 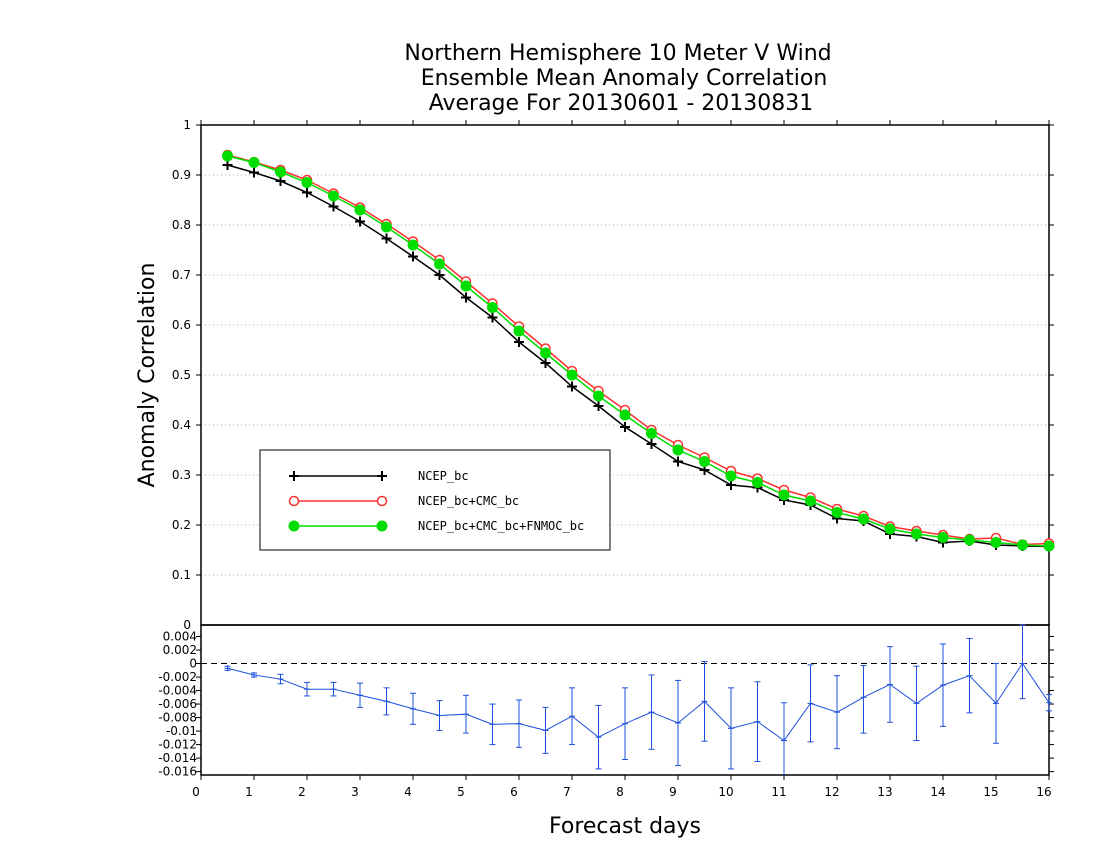 What do you see at coordinates (147, 375) in the screenshot?
I see `y-axis-label: Anomaly Correlation` at bounding box center [147, 375].